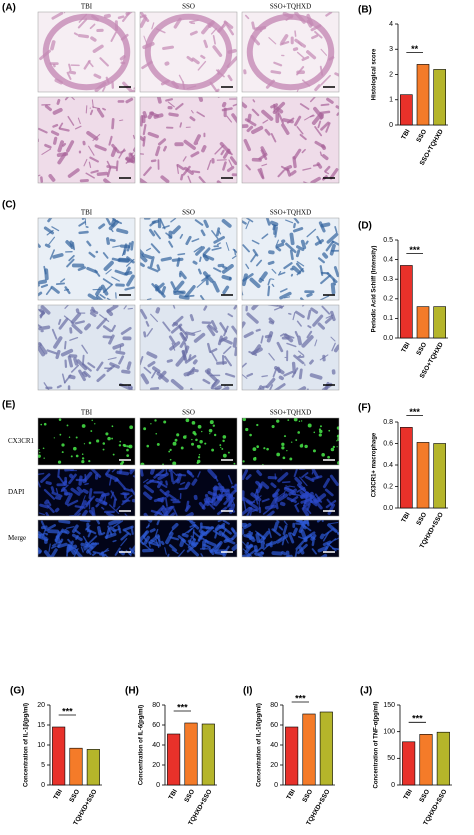 This screenshot has height=835, width=474. I want to click on panel-label: (E), so click(8, 405).